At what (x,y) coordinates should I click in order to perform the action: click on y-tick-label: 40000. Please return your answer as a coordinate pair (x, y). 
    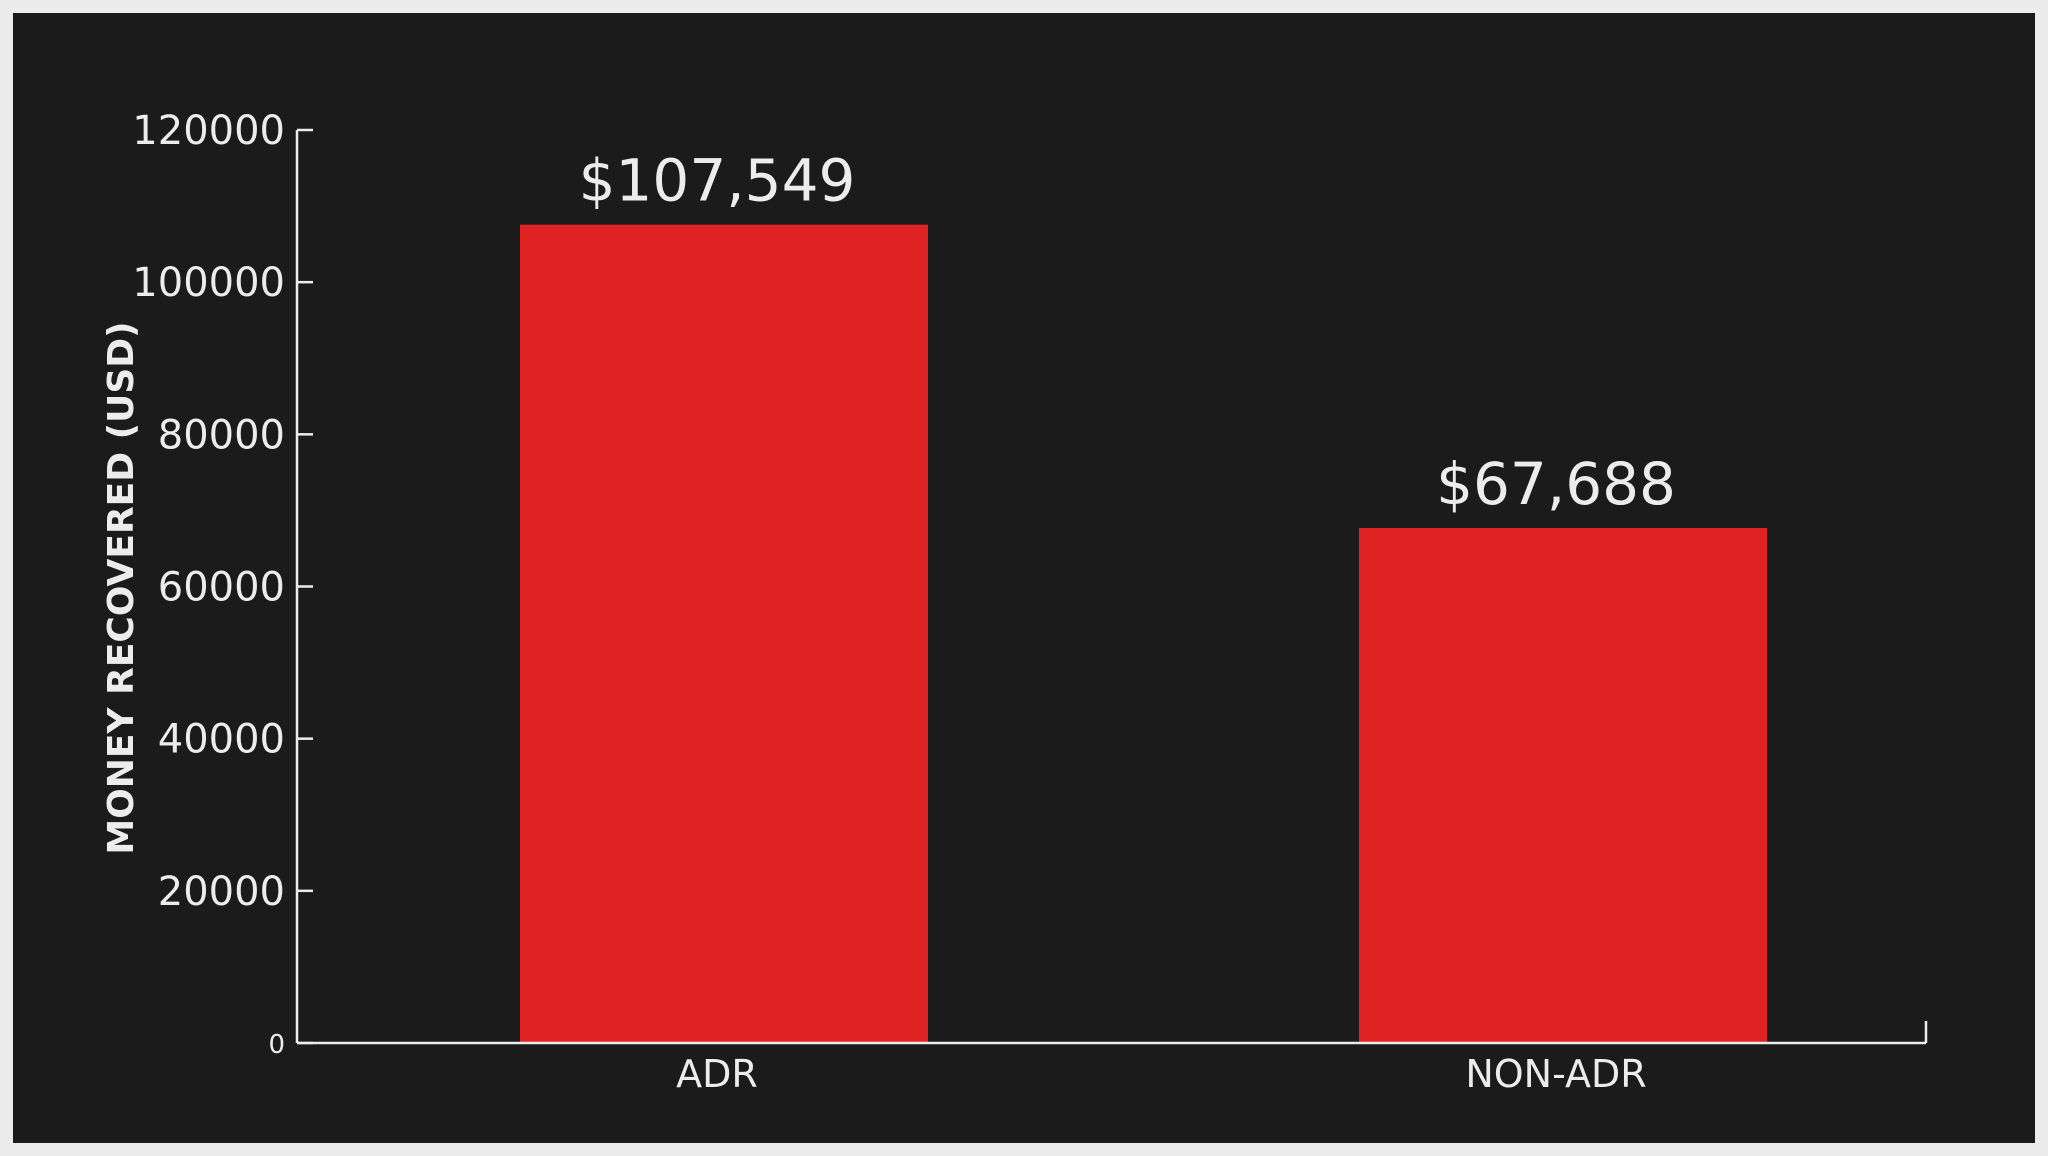
    Looking at the image, I should click on (221, 740).